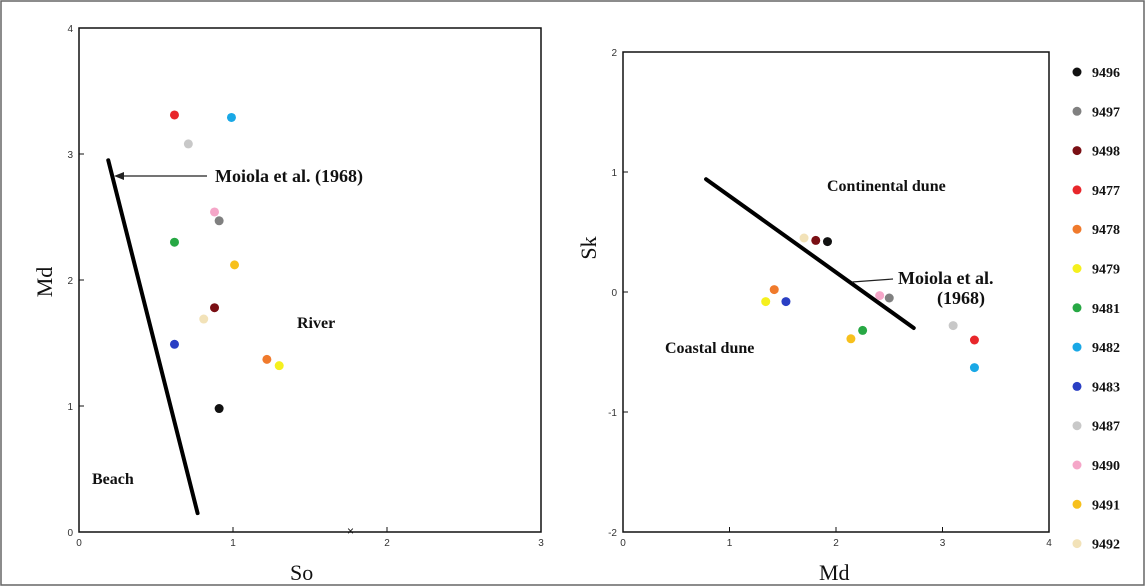  I want to click on x-axis-label-left: So, so click(301, 572).